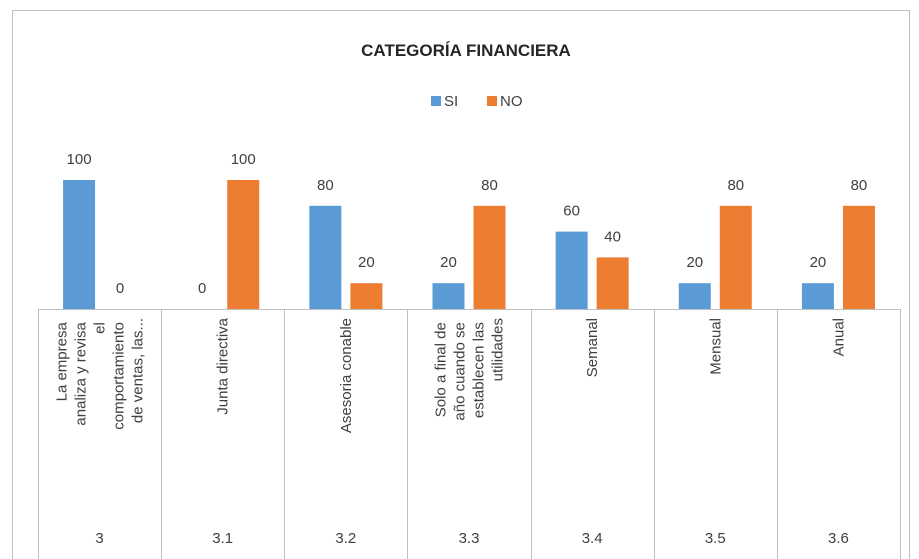  What do you see at coordinates (838, 337) in the screenshot?
I see `category-label: Anual` at bounding box center [838, 337].